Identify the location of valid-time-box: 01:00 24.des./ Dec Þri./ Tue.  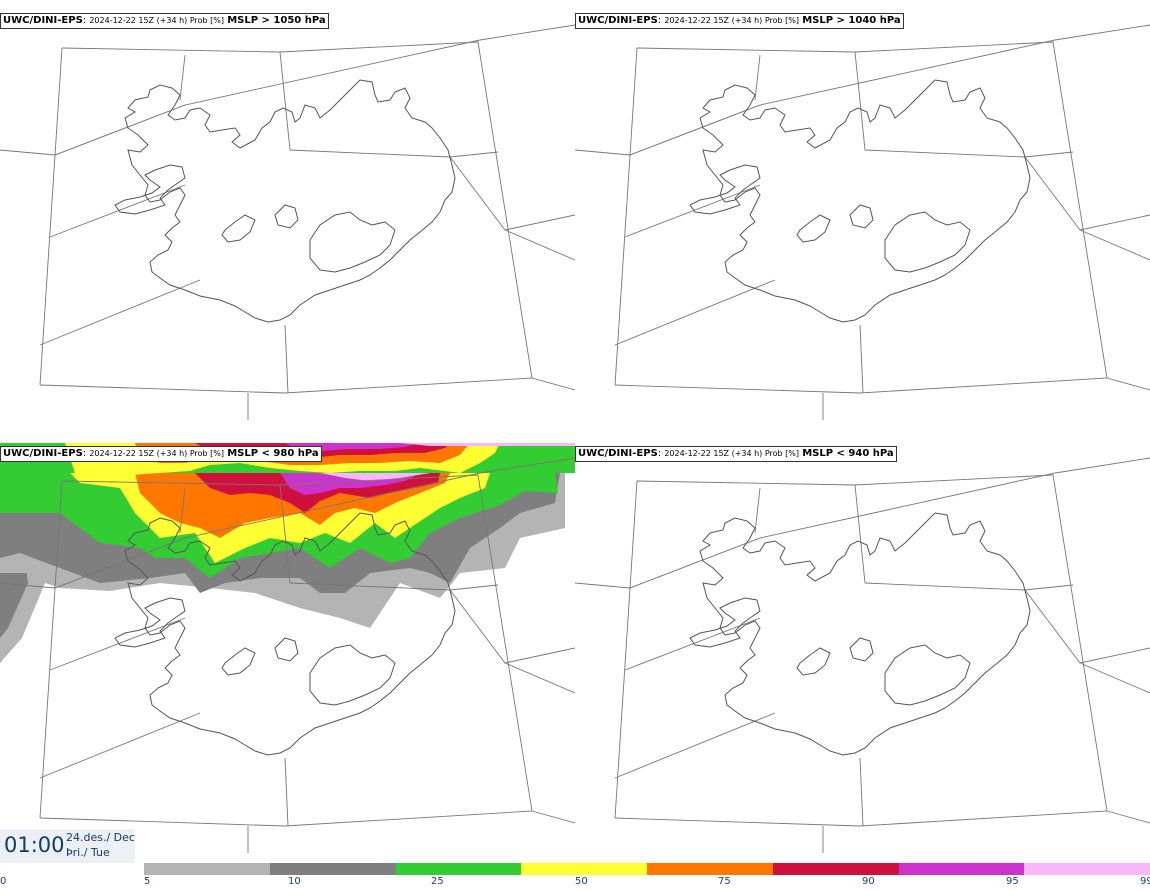
(67, 846).